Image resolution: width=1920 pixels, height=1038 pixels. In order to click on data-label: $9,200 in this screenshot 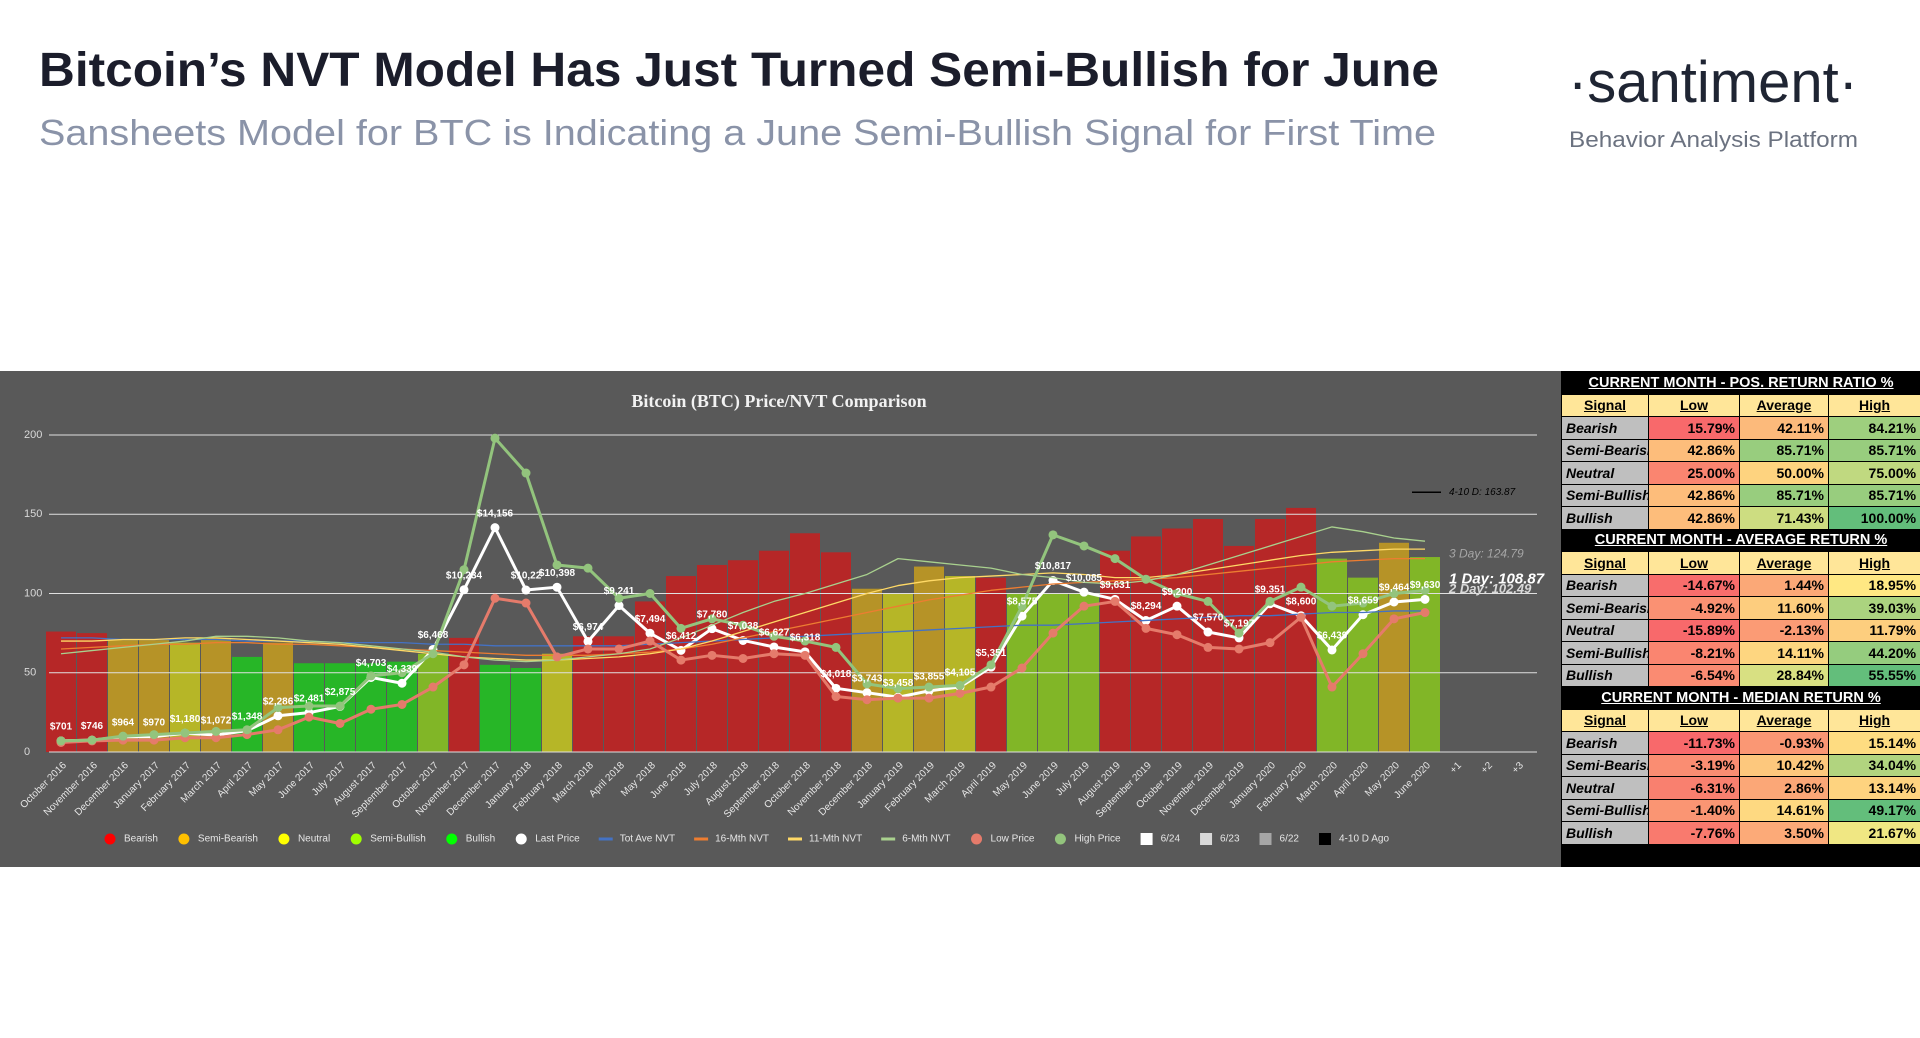, I will do `click(1177, 592)`.